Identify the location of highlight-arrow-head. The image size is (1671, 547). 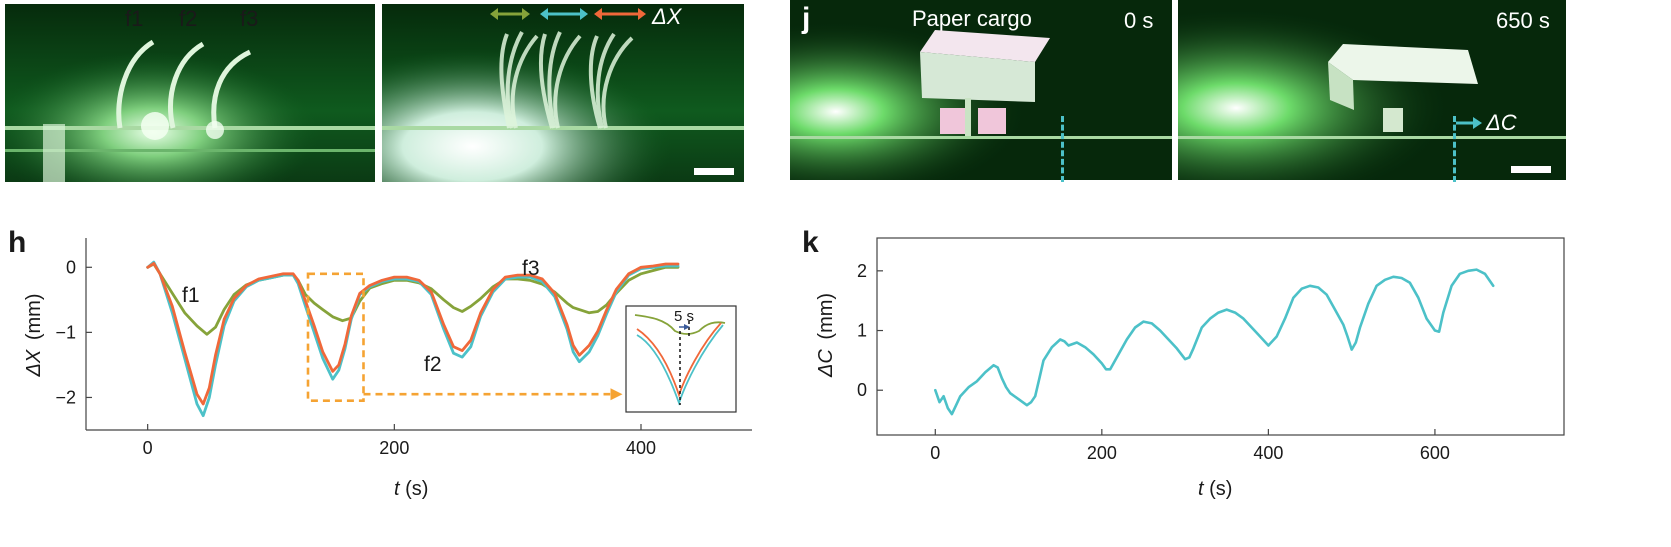
(617, 394).